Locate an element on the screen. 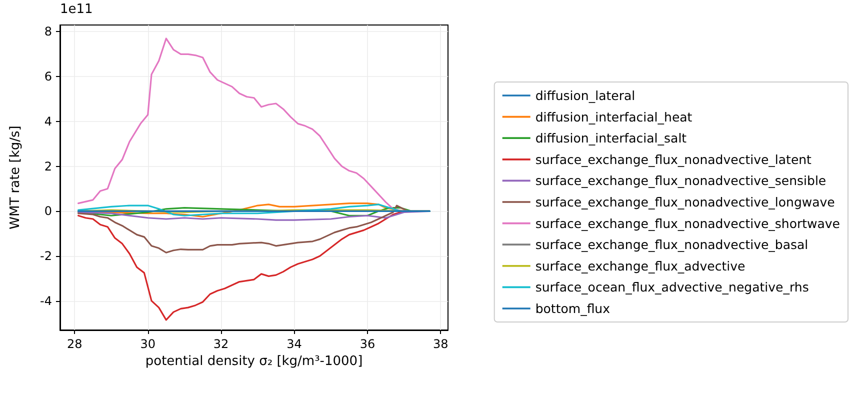 The image size is (857, 394). legend-label: bottom_flux is located at coordinates (572, 308).